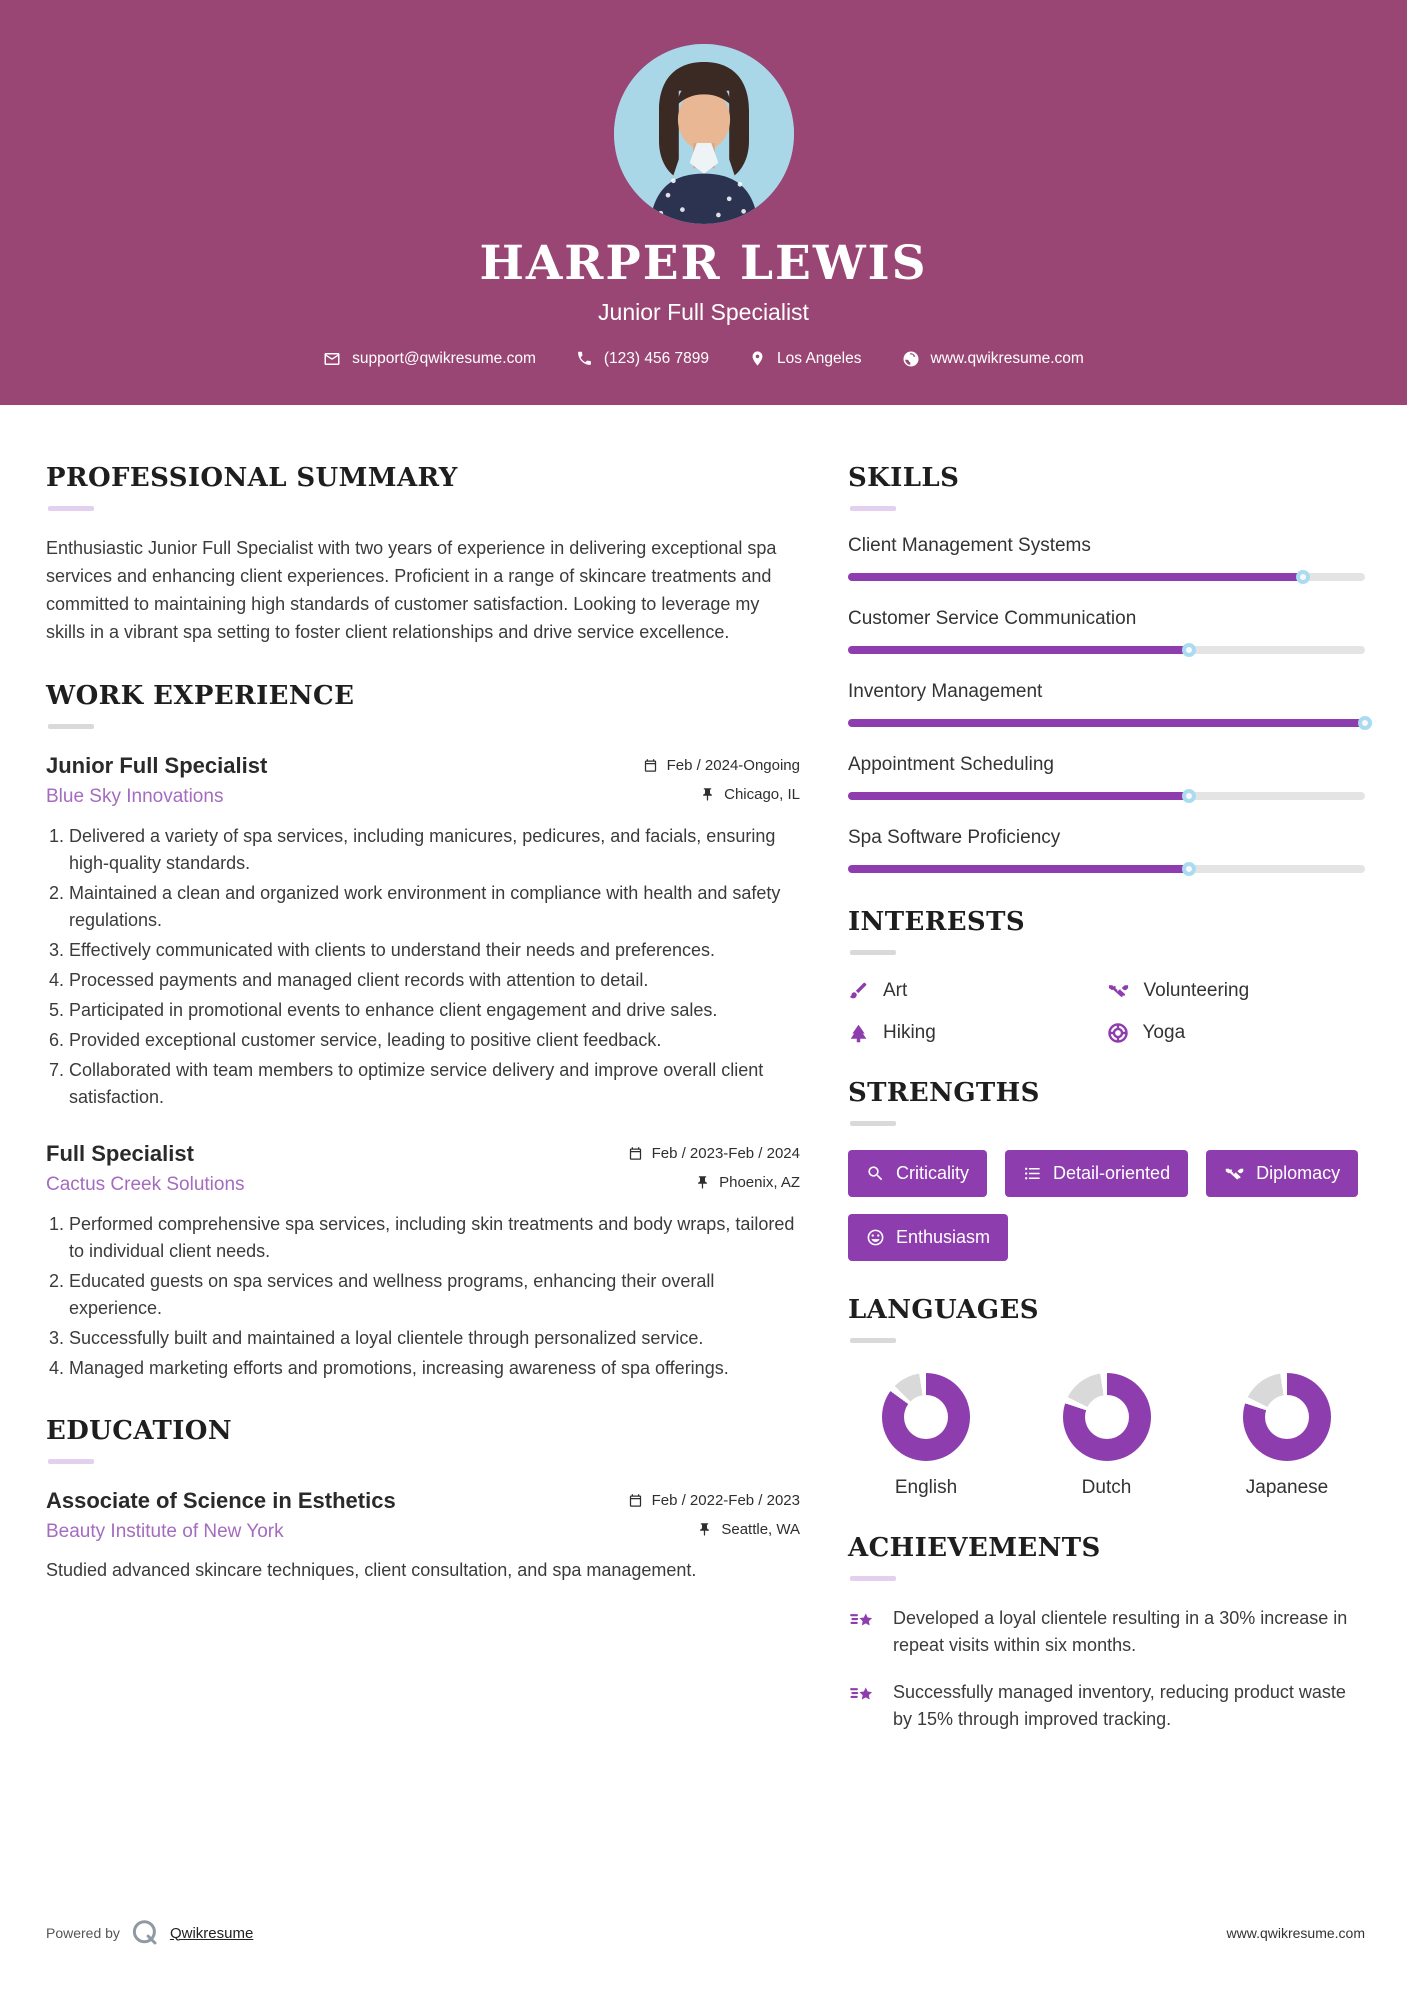 This screenshot has height=1990, width=1407. Describe the element at coordinates (703, 134) in the screenshot. I see `avatar` at that location.